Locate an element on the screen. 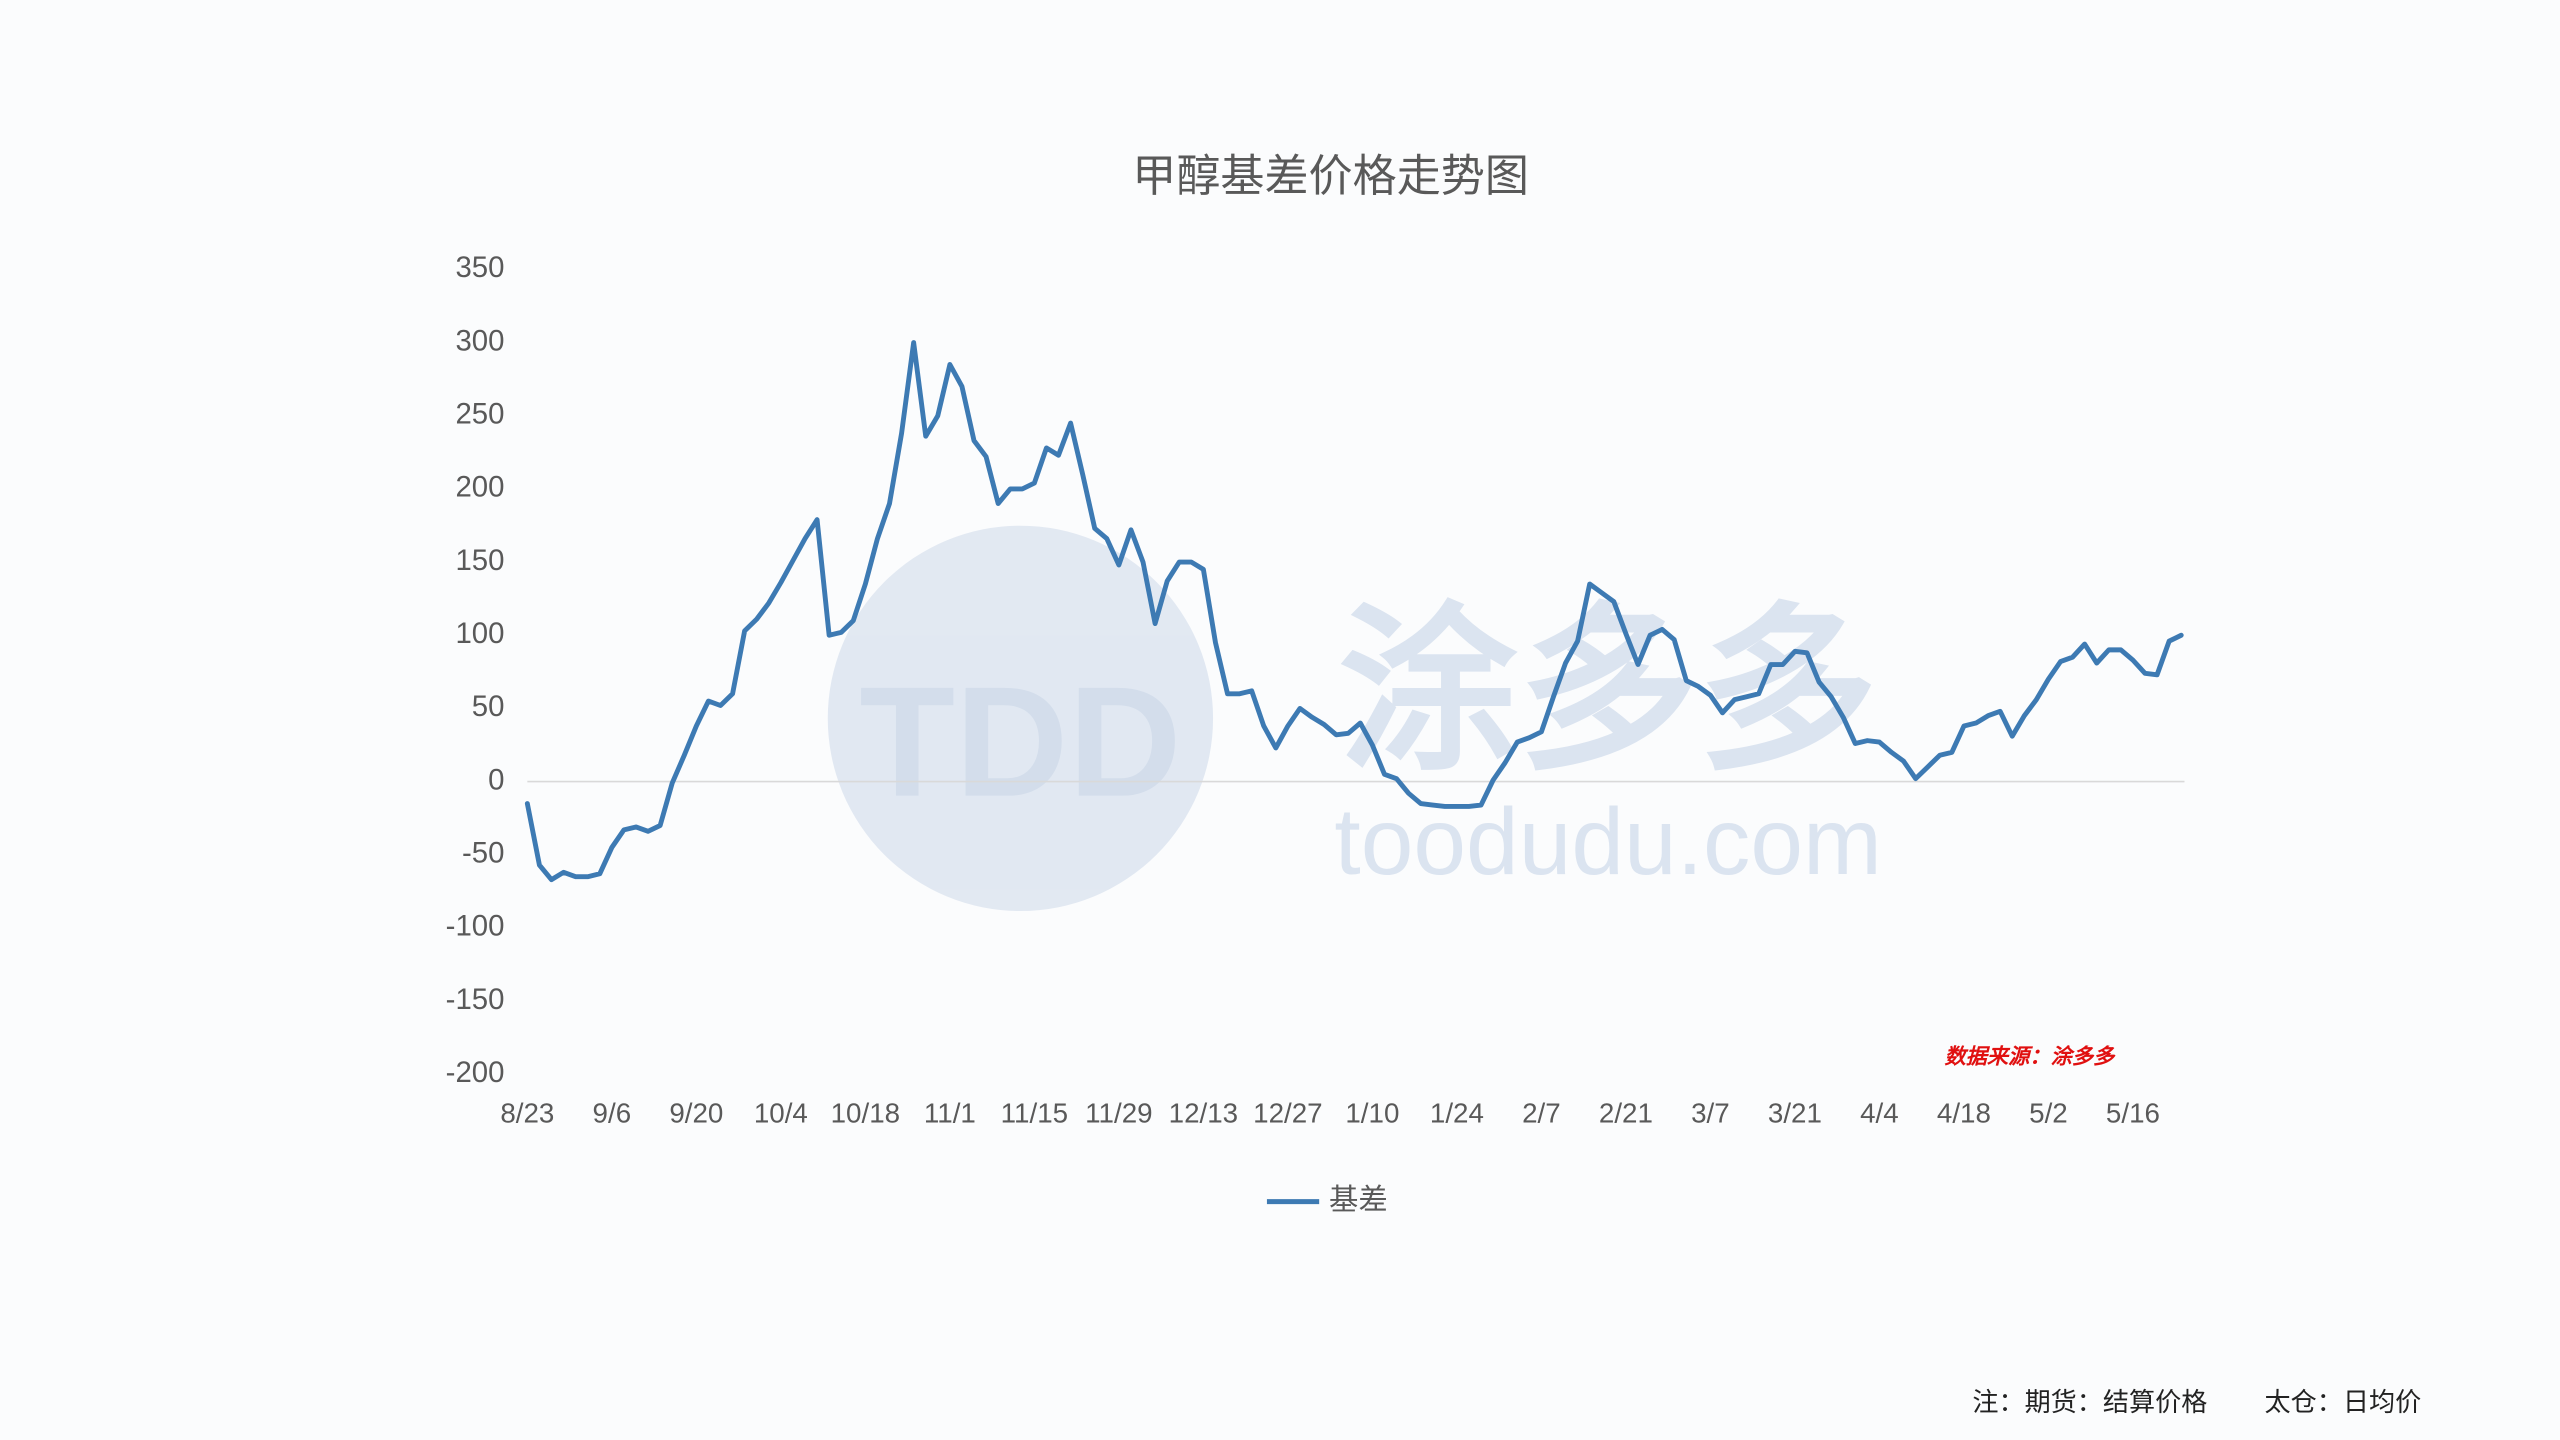 The height and width of the screenshot is (1440, 2560). note: 太仓：日均价 is located at coordinates (2343, 1402).